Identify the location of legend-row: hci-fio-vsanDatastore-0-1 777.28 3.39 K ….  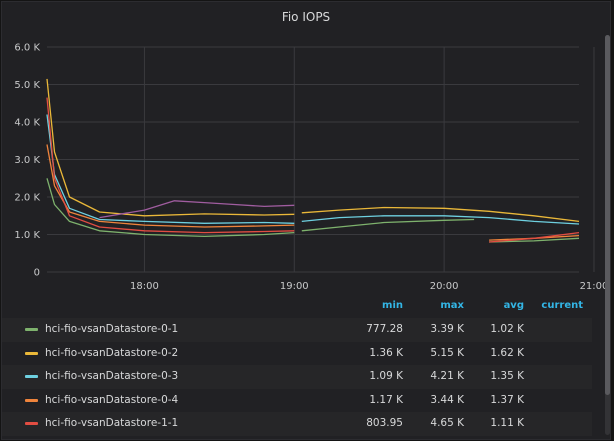
(297, 330).